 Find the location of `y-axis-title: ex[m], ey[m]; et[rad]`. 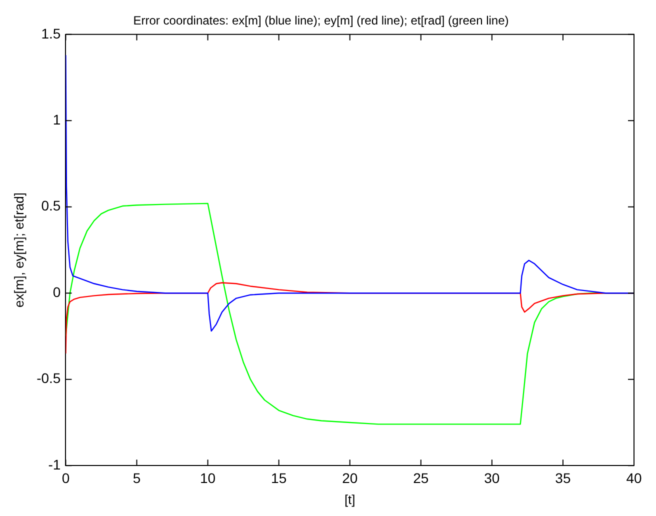

y-axis-title: ex[m], ey[m]; et[rad] is located at coordinates (18, 250).